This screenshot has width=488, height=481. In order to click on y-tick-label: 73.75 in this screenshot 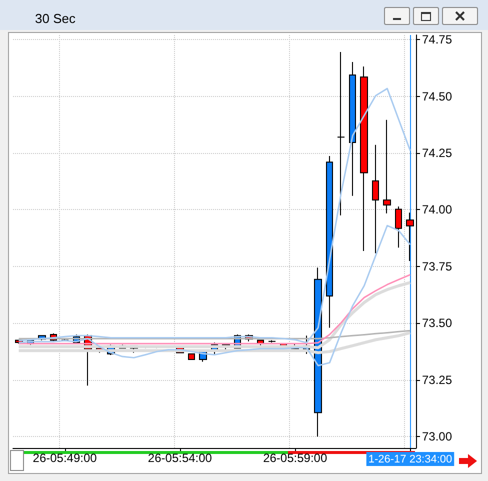, I will do `click(437, 266)`.